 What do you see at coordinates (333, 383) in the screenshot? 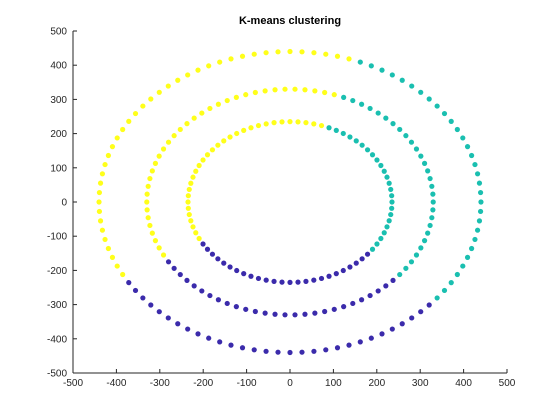
I see `x-tick-label: 100` at bounding box center [333, 383].